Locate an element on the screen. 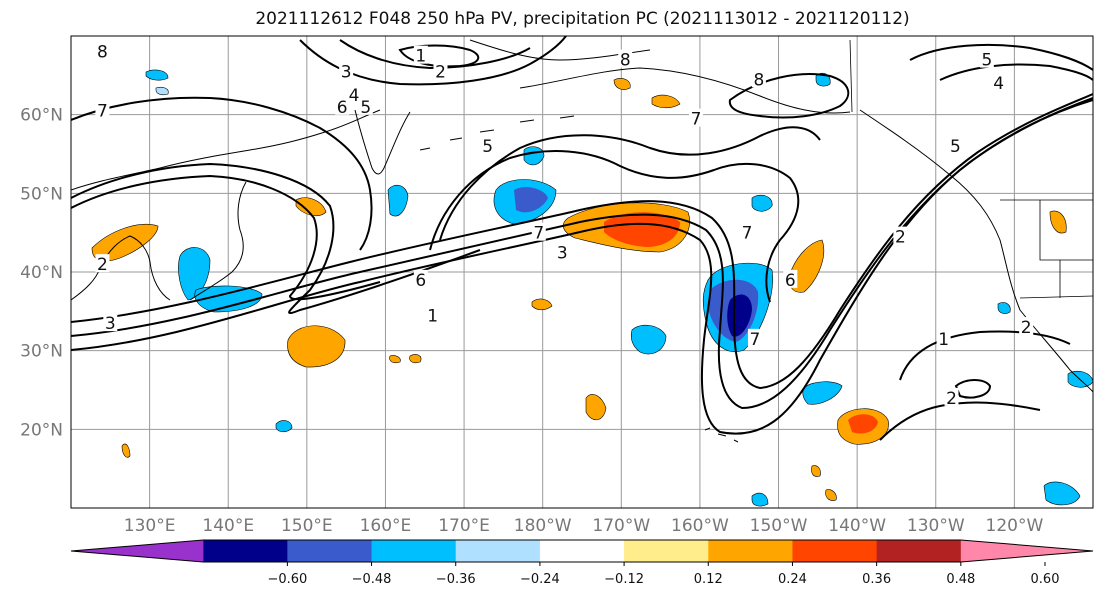 The height and width of the screenshot is (601, 1105). coastline-aleutians is located at coordinates (497, 133).